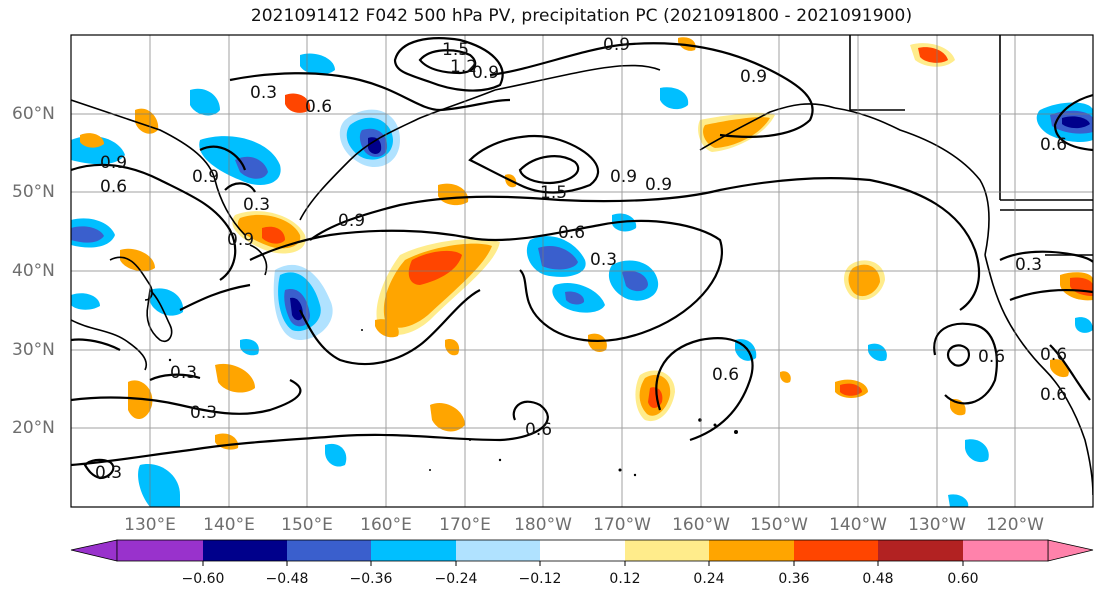 The width and height of the screenshot is (1105, 601). I want to click on islands, so click(453, 403).